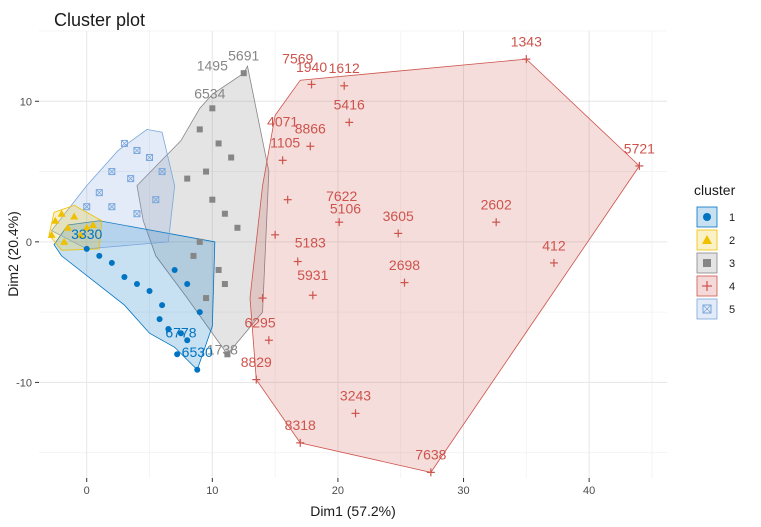 The width and height of the screenshot is (761, 527). What do you see at coordinates (113, 189) in the screenshot?
I see `cluster-5-hull` at bounding box center [113, 189].